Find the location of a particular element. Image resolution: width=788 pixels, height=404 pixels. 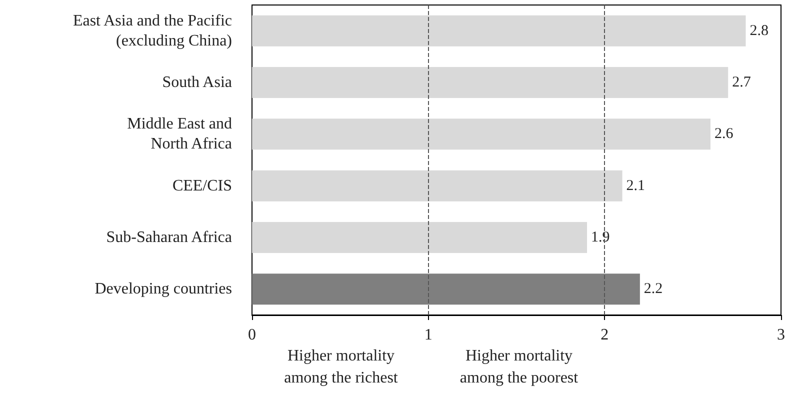

y-tick-label: East Asia and the Pacific (excluding China) is located at coordinates (152, 31).